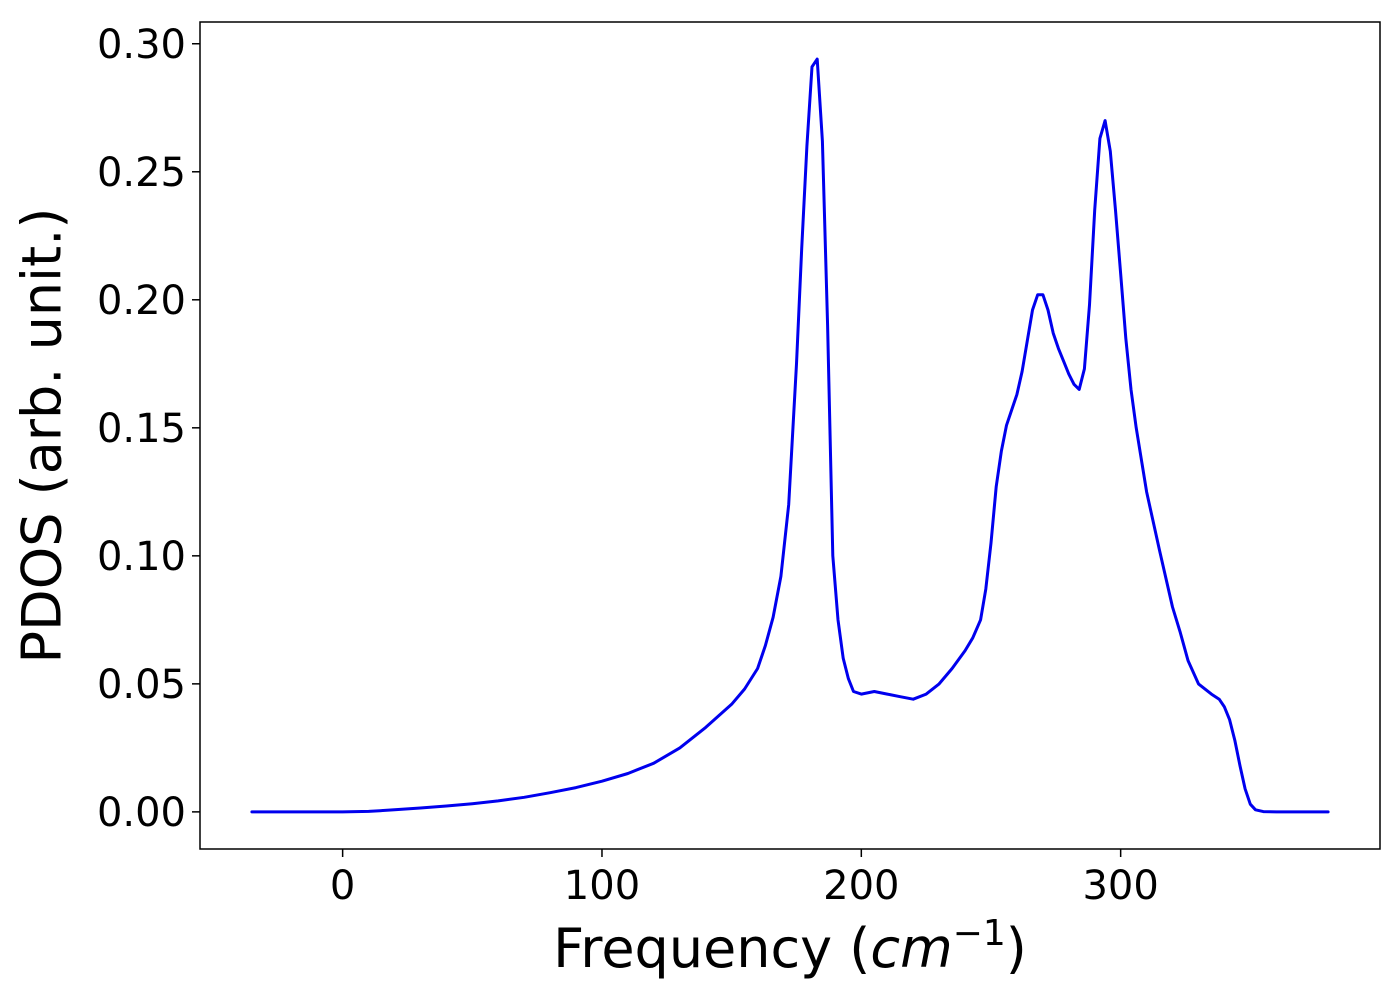 The width and height of the screenshot is (1400, 1000). I want to click on y-axis-ticks: 0.00 0.05 0.10 0.15 0.20 0.25 0.30, so click(148, 429).